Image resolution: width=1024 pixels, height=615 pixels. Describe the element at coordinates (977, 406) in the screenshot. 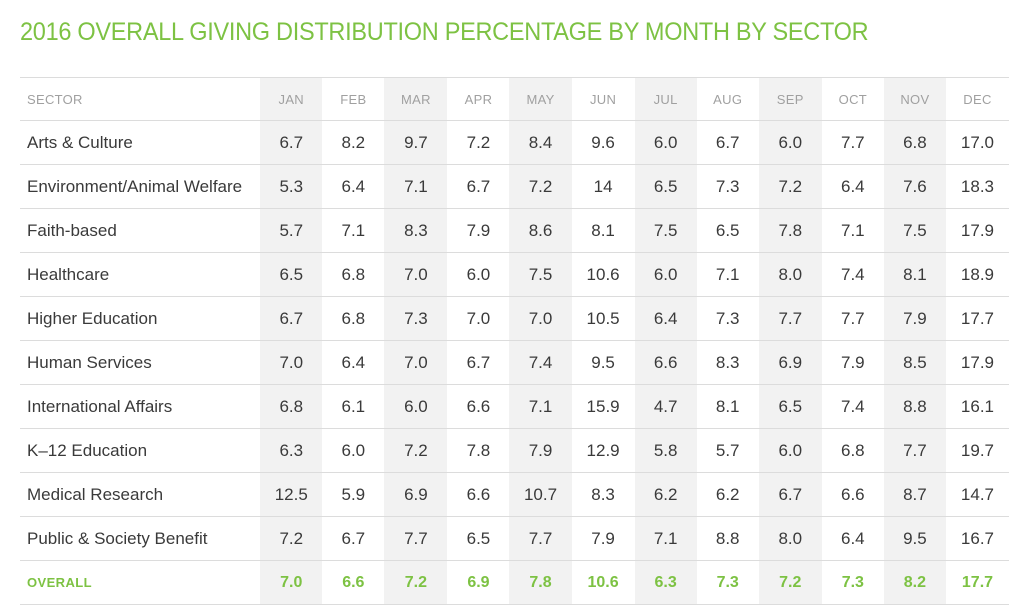

I see `value-cell: 16.1` at that location.